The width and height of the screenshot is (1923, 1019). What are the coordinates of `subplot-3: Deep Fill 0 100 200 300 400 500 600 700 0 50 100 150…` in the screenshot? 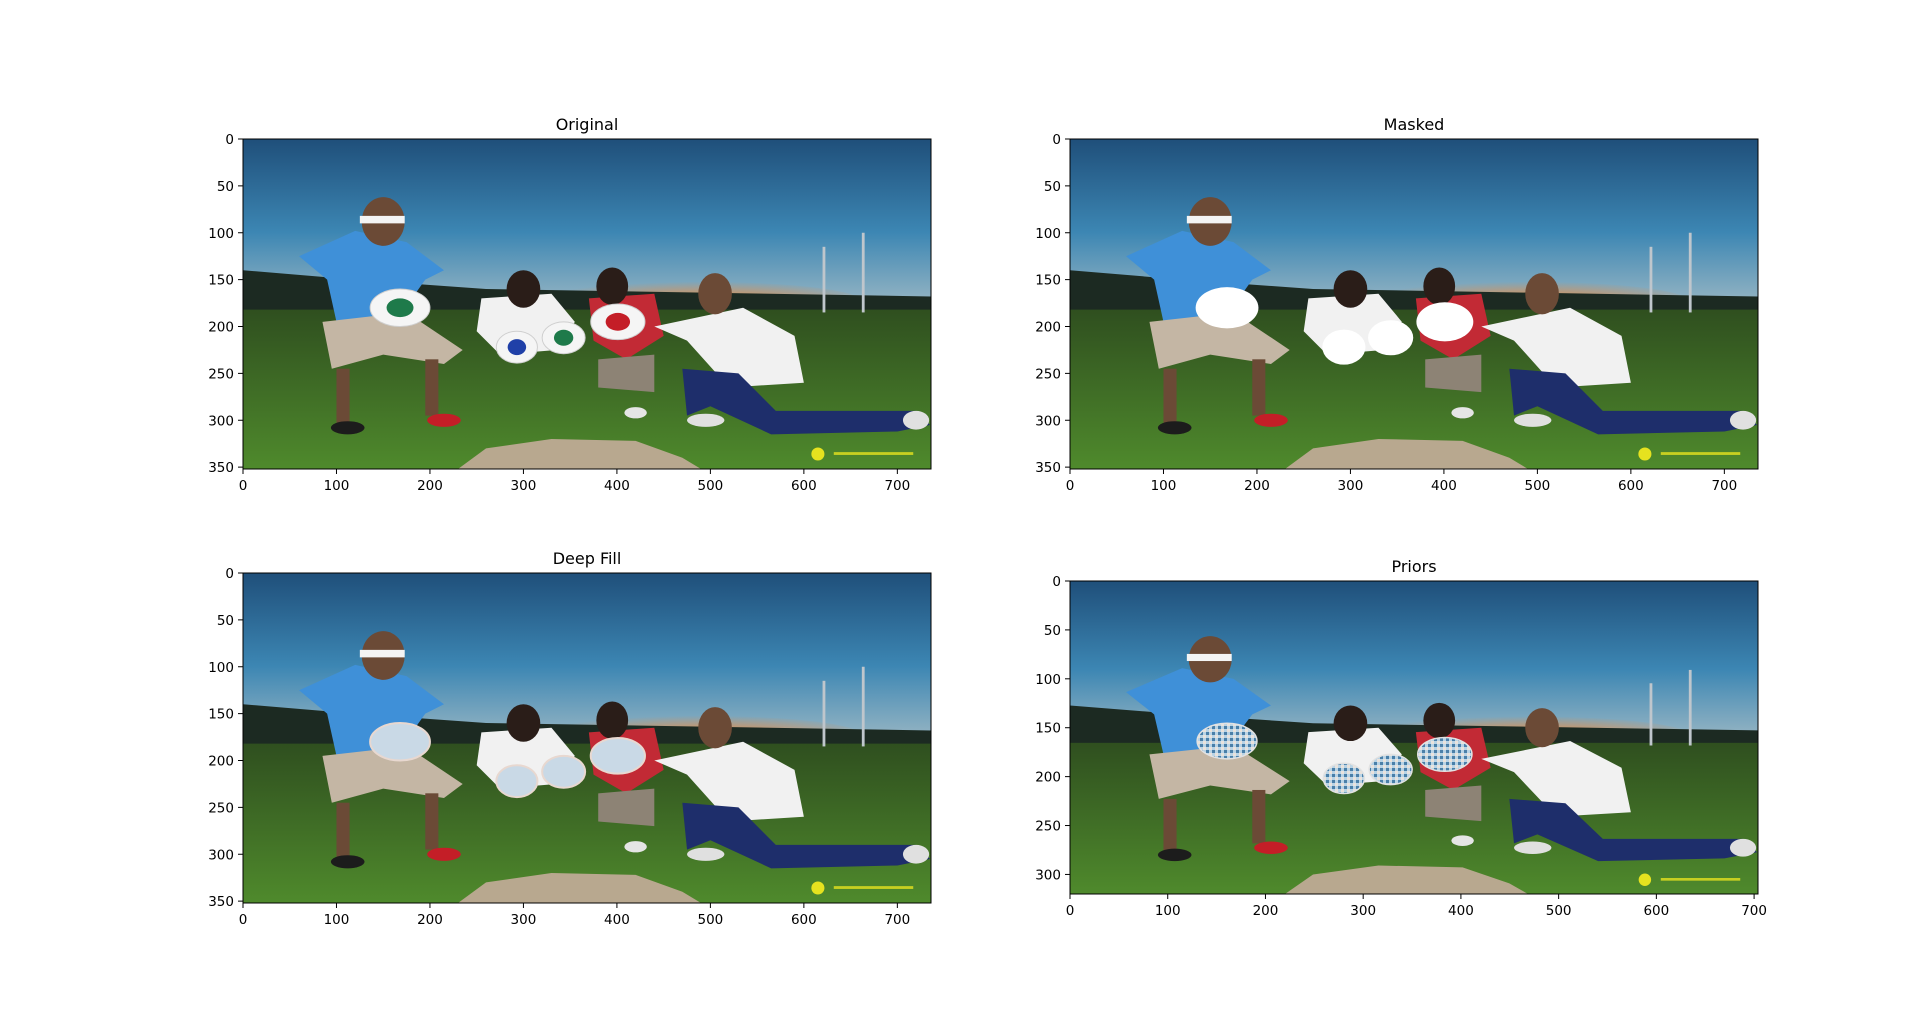 It's located at (570, 738).